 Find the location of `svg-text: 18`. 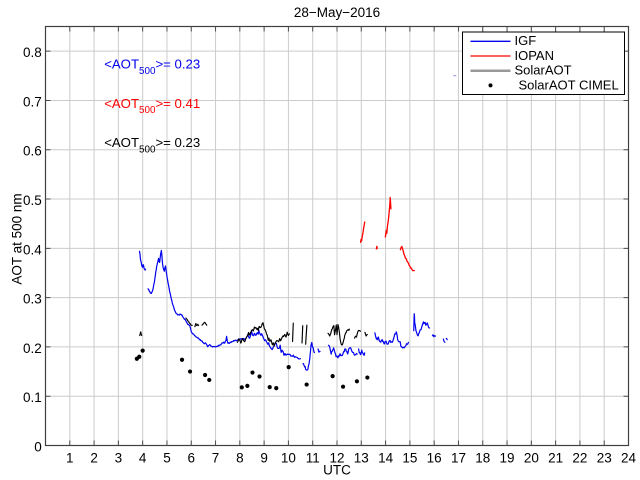

svg-text: 18 is located at coordinates (482, 458).